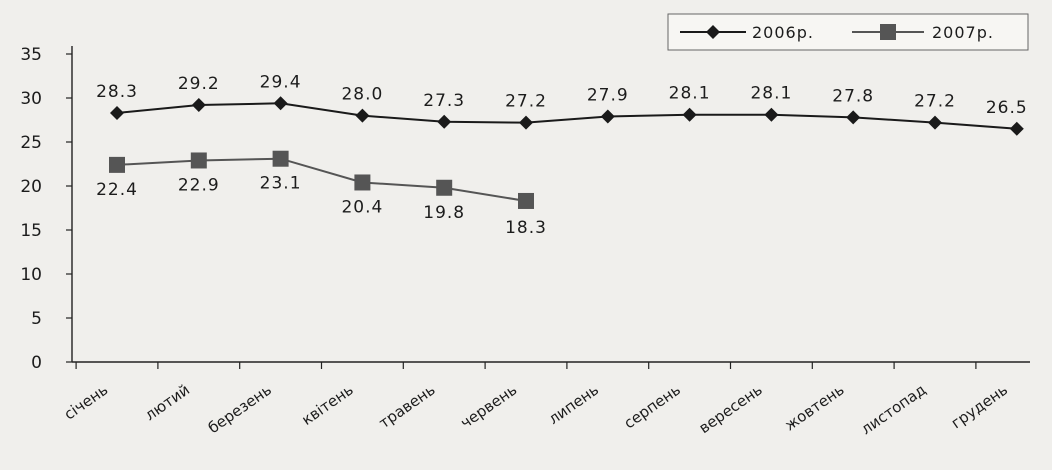 This screenshot has height=470, width=1052. Describe the element at coordinates (281, 184) in the screenshot. I see `data-label: 23.1` at that location.